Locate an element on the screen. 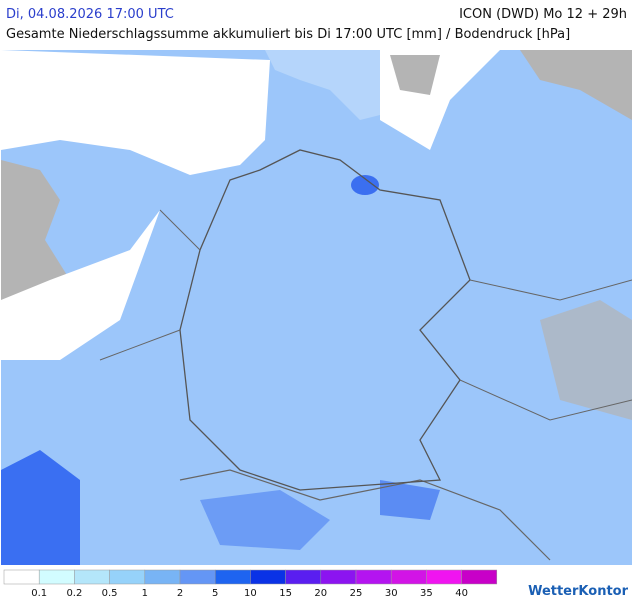 The image size is (633, 600). datetime: Di, 04.08.2026 17:00 UTC is located at coordinates (90, 14).